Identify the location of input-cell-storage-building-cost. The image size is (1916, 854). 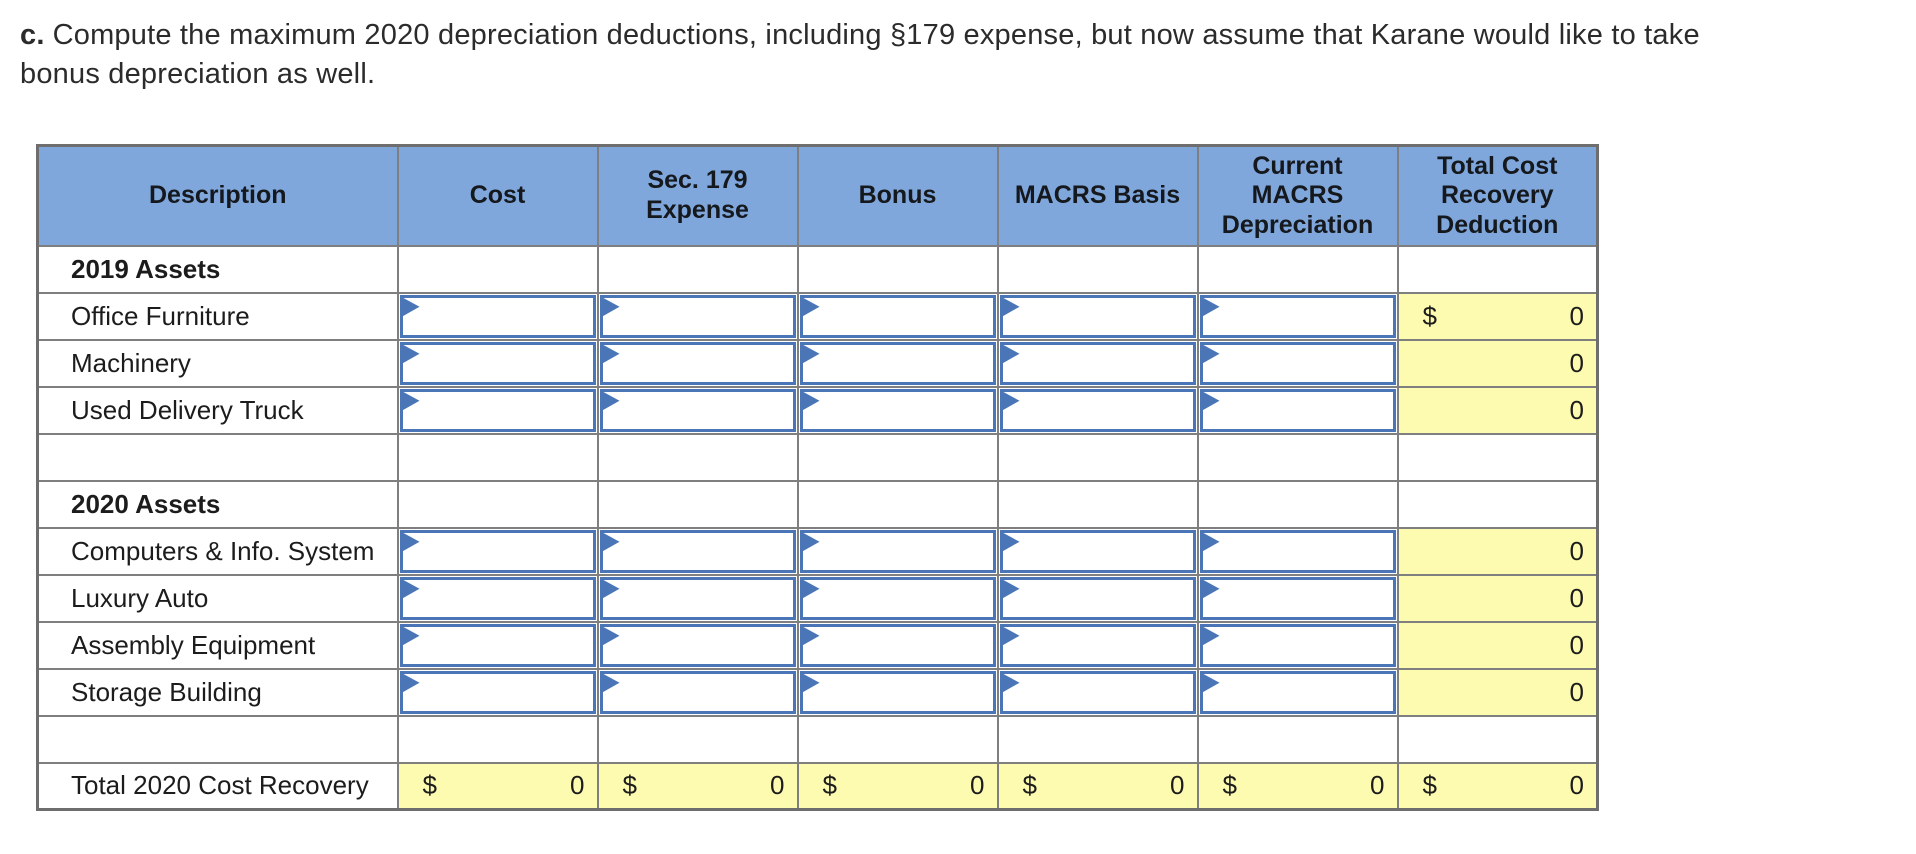
(497, 692).